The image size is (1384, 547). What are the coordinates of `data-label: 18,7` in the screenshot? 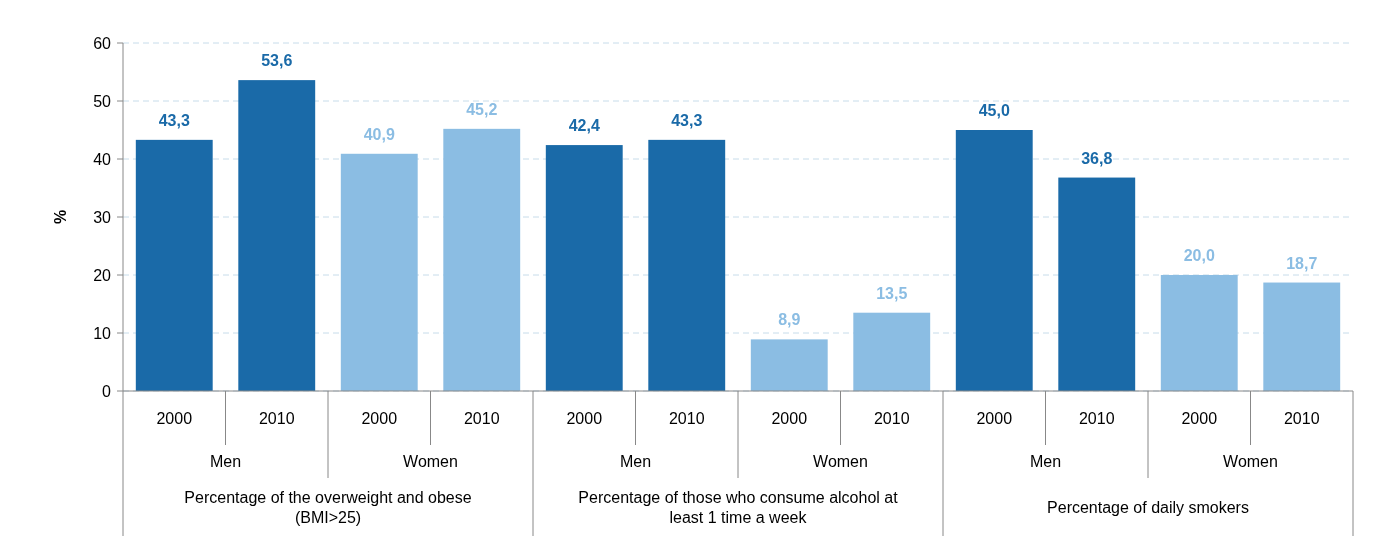 It's located at (1302, 263).